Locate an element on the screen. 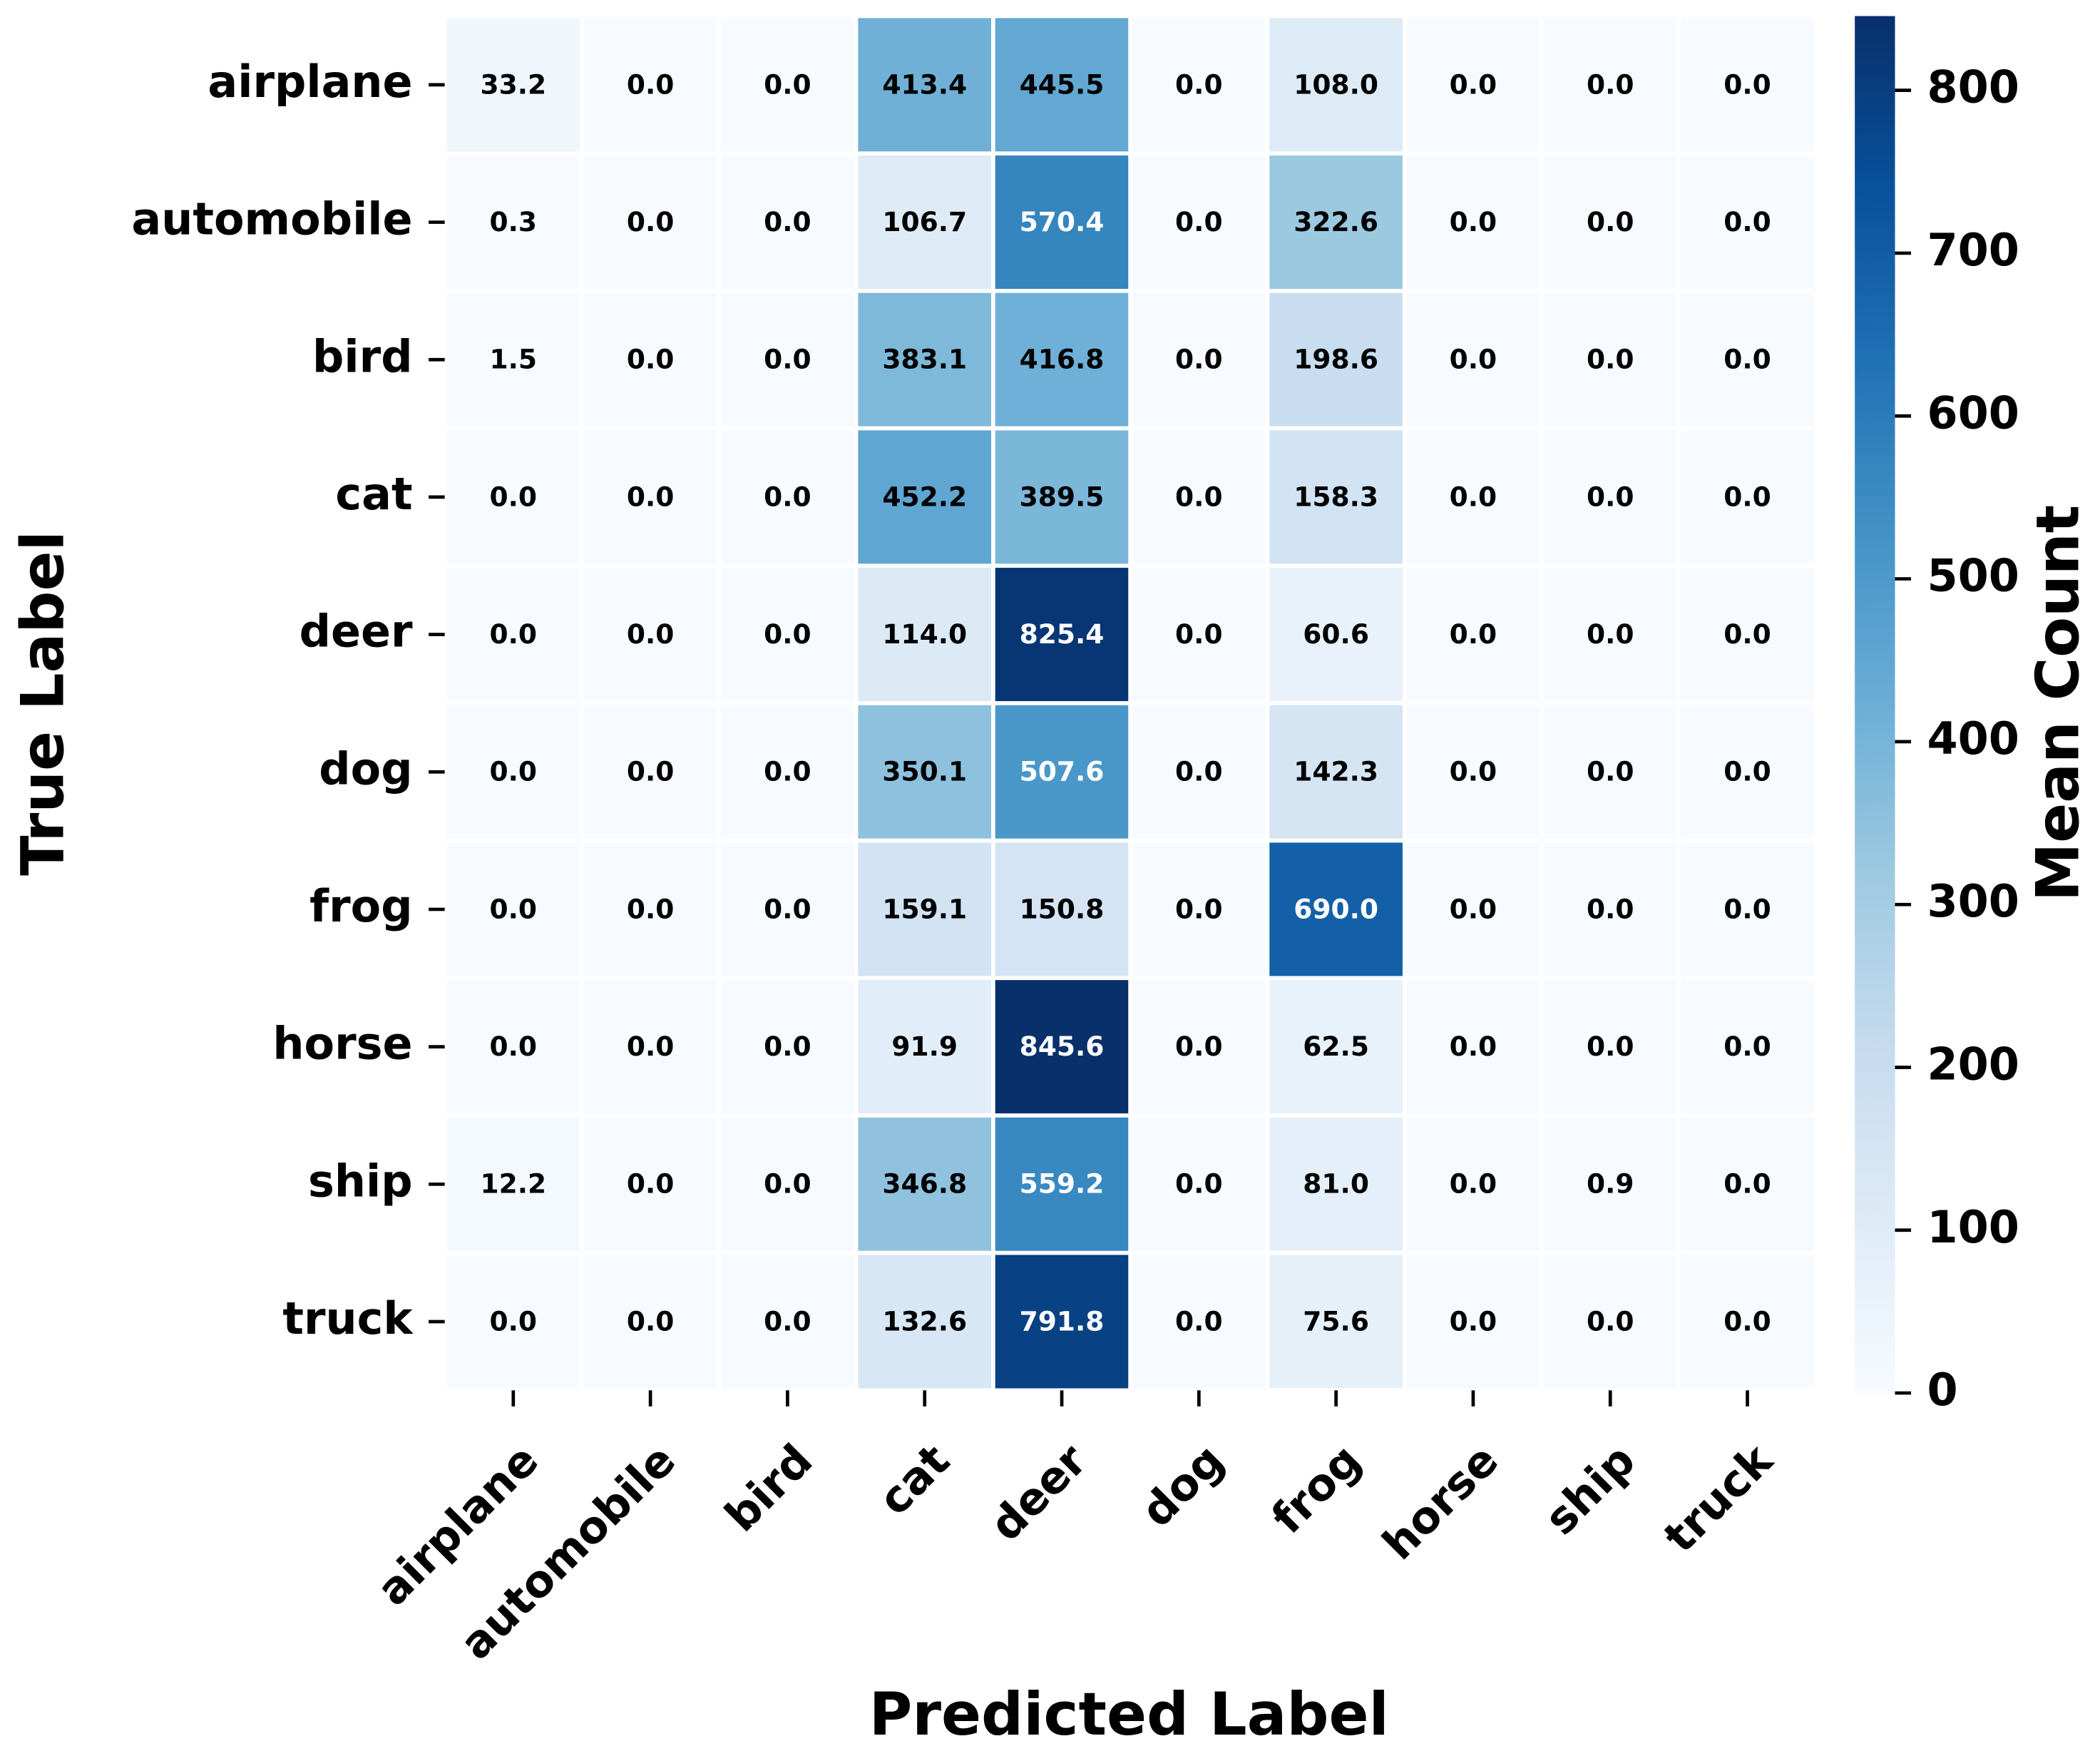  cell-value-label: 825.4 is located at coordinates (1062, 634).